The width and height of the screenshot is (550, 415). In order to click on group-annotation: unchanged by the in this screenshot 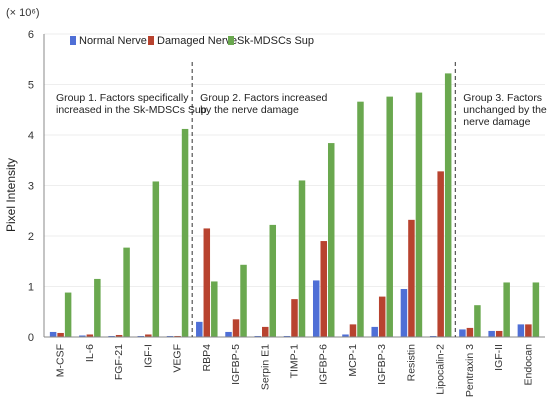, I will do `click(505, 110)`.